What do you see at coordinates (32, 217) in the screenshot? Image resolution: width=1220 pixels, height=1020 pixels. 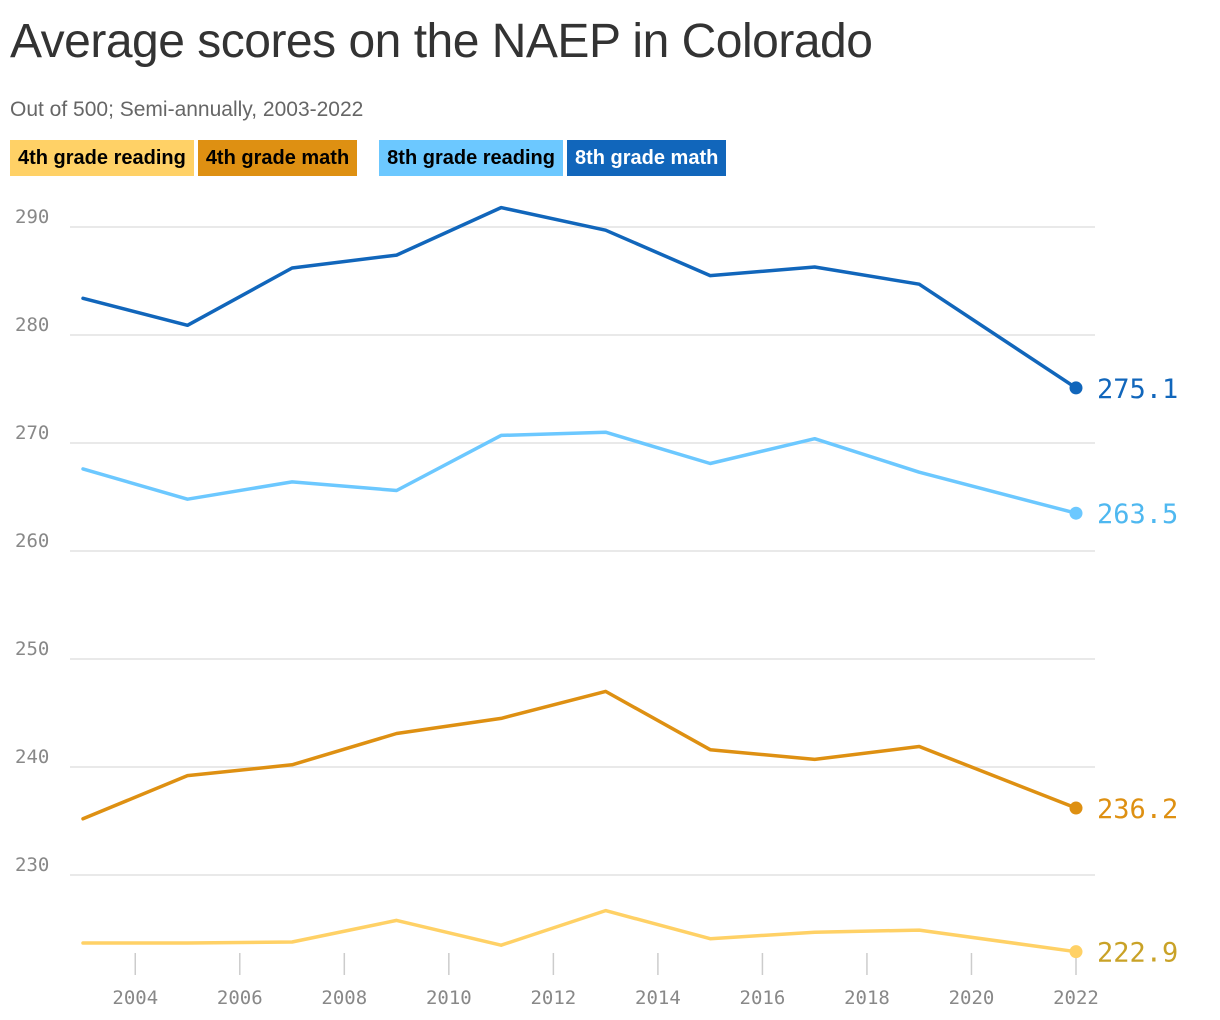 I see `y-tick-label: 290` at bounding box center [32, 217].